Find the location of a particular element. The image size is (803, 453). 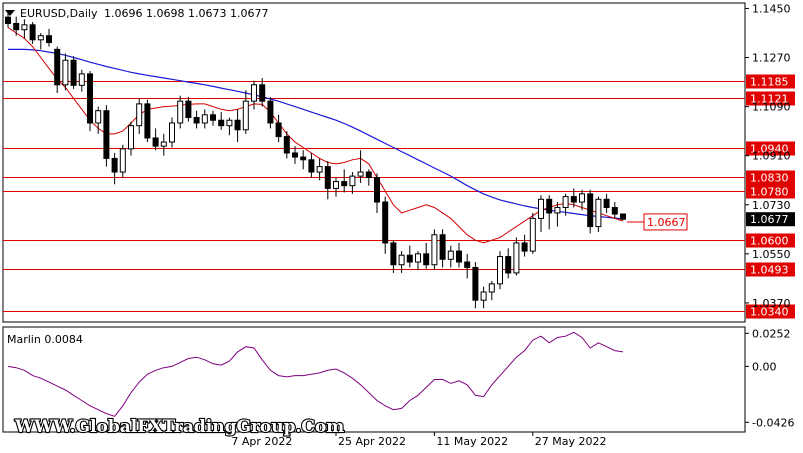

y-tick-label: 1.0370 is located at coordinates (771, 303).